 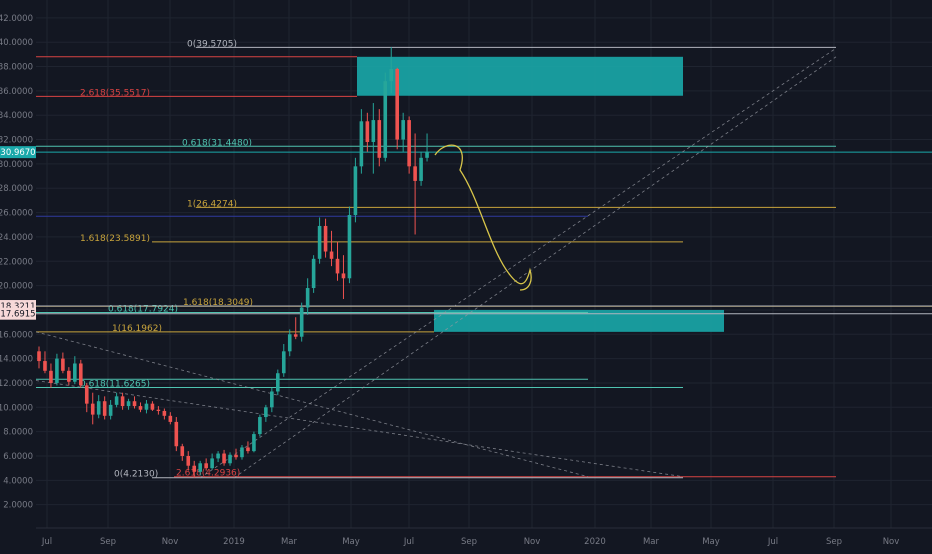 What do you see at coordinates (16, 335) in the screenshot?
I see `y-tick-label: 16.0000` at bounding box center [16, 335].